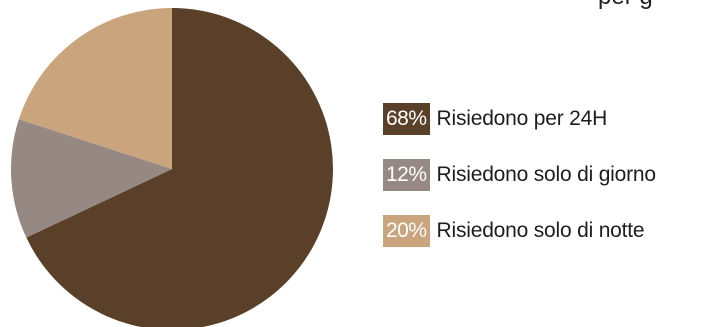 Image resolution: width=722 pixels, height=327 pixels. I want to click on legend-pct-badge: 12%, so click(406, 175).